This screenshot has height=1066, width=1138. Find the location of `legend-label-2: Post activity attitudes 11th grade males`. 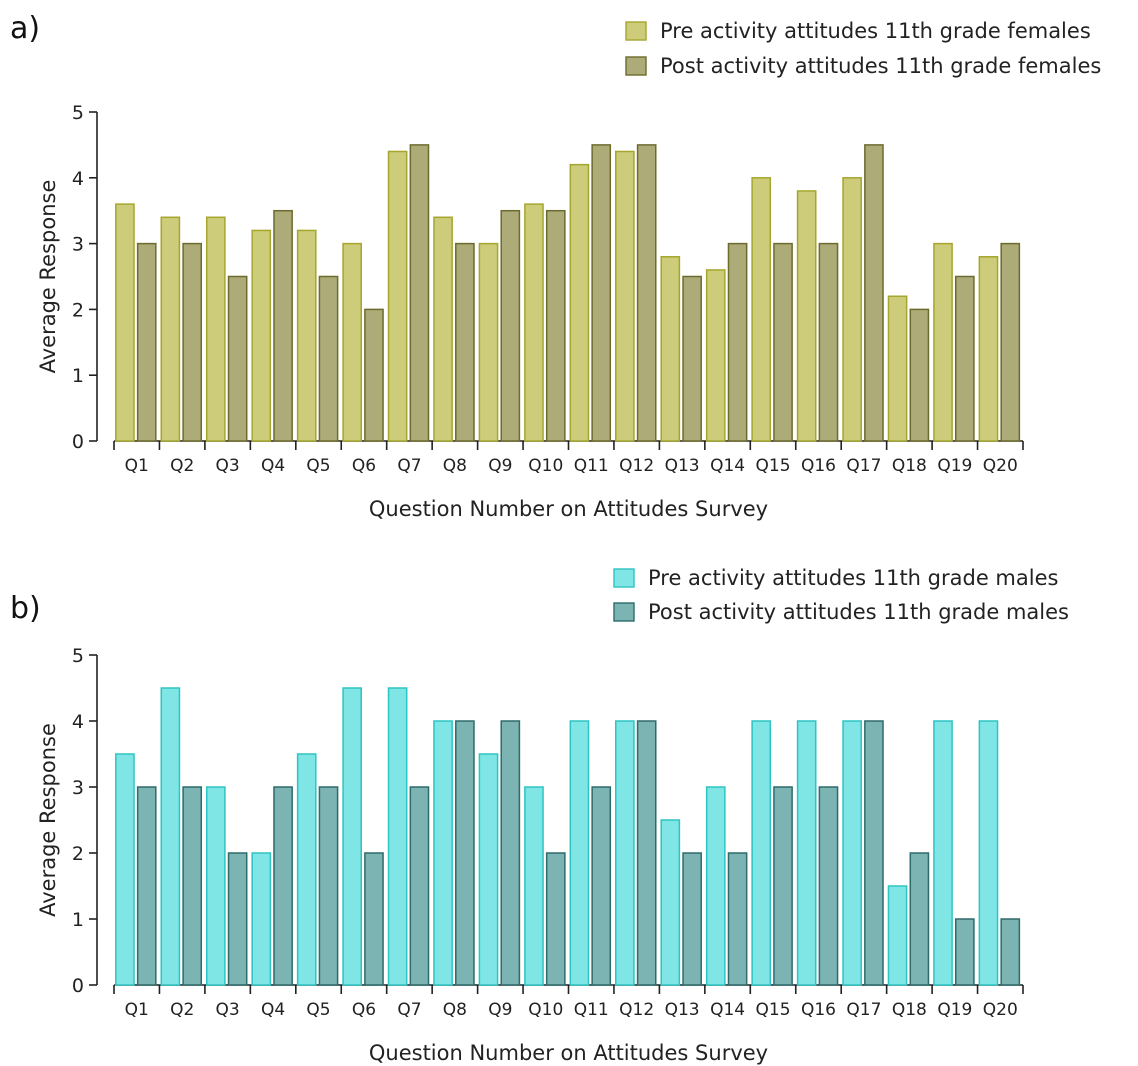

legend-label-2: Post activity attitudes 11th grade males is located at coordinates (858, 612).